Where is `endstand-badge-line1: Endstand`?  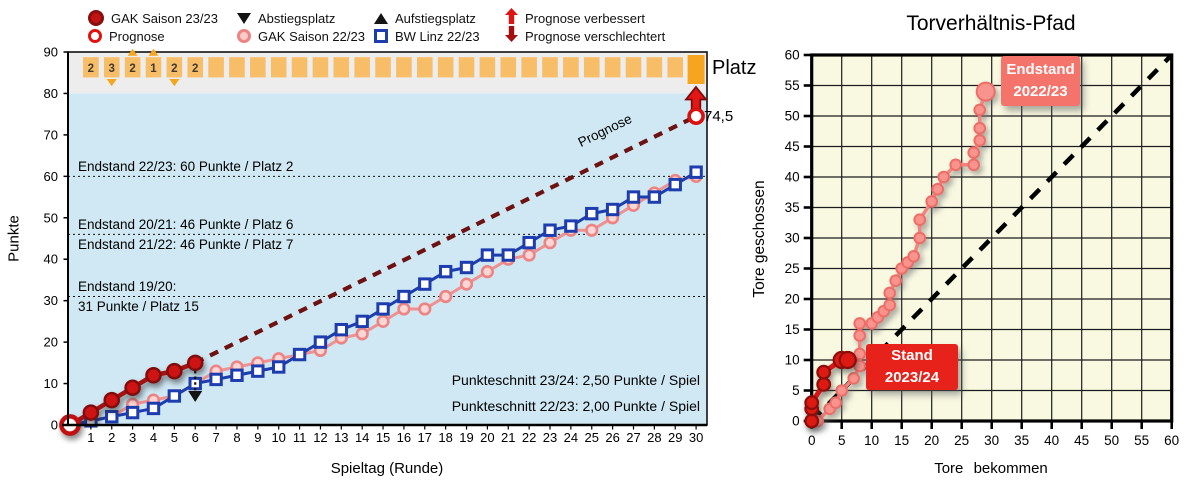 endstand-badge-line1: Endstand is located at coordinates (1040, 70).